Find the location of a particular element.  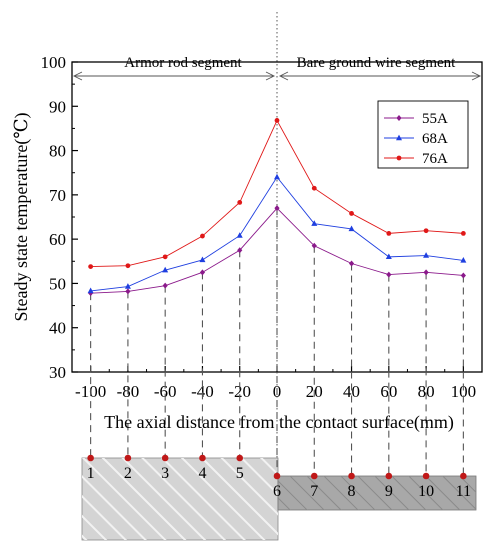

measurement-point-label: 2 is located at coordinates (128, 473).